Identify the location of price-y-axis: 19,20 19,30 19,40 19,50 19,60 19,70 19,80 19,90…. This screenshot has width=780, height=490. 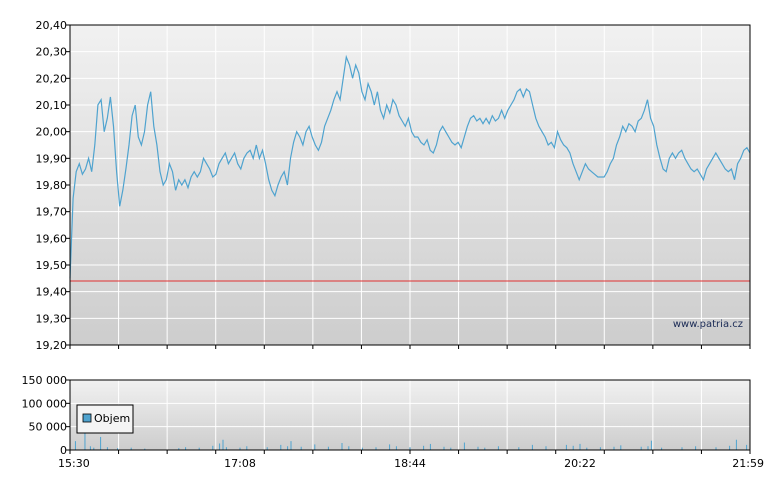
(53, 185).